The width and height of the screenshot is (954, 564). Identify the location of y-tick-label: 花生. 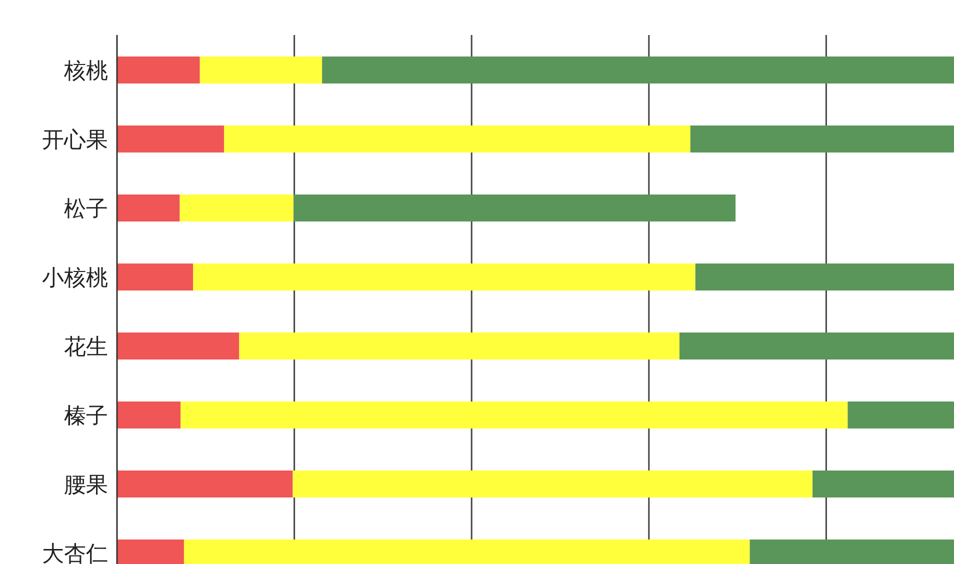
(86, 347).